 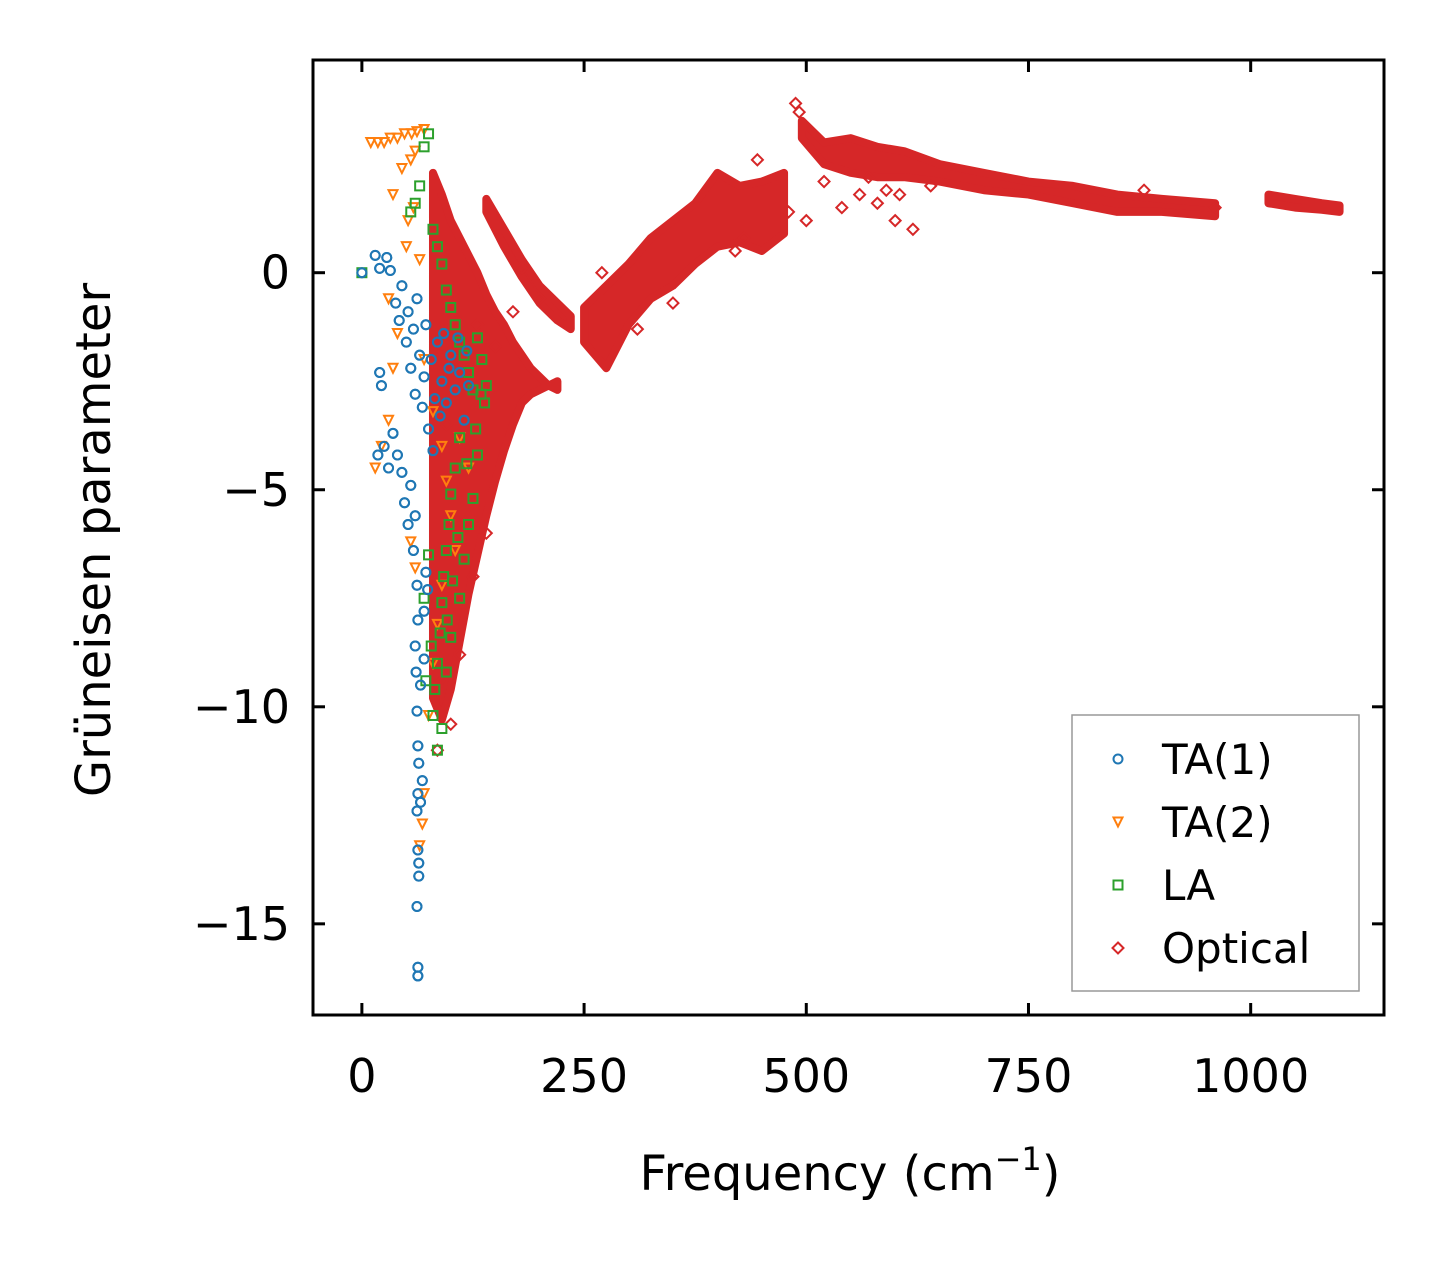 What do you see at coordinates (1118, 885) in the screenshot?
I see `legend-marker` at bounding box center [1118, 885].